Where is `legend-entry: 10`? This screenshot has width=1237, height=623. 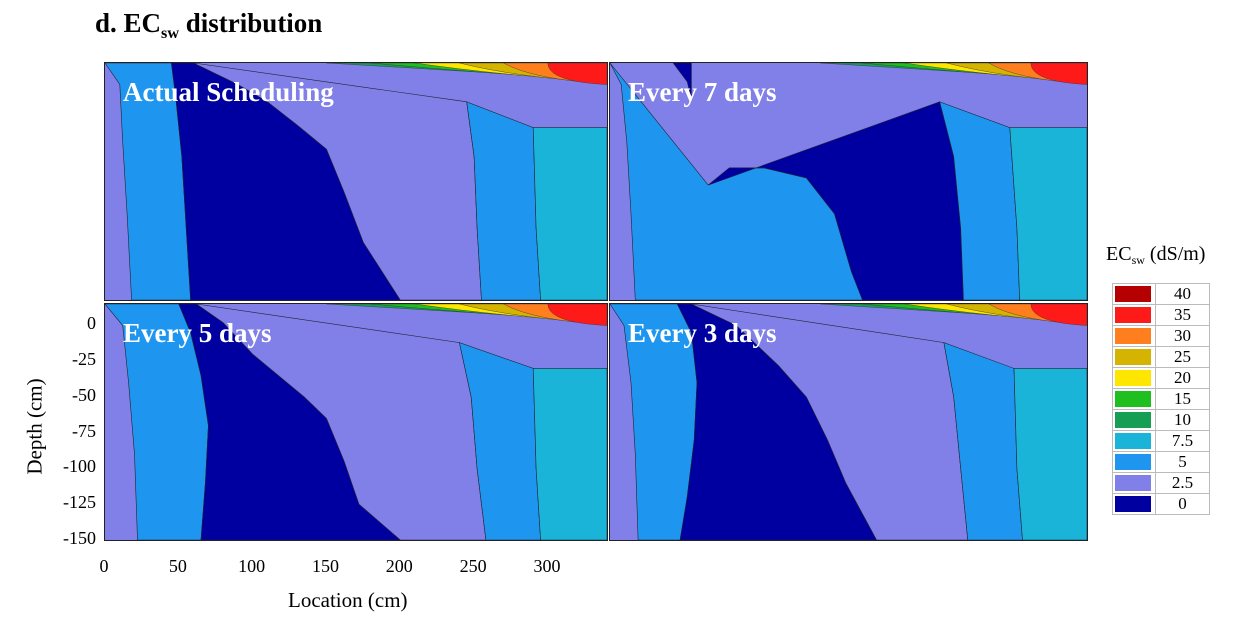
legend-entry: 10 is located at coordinates (1161, 420).